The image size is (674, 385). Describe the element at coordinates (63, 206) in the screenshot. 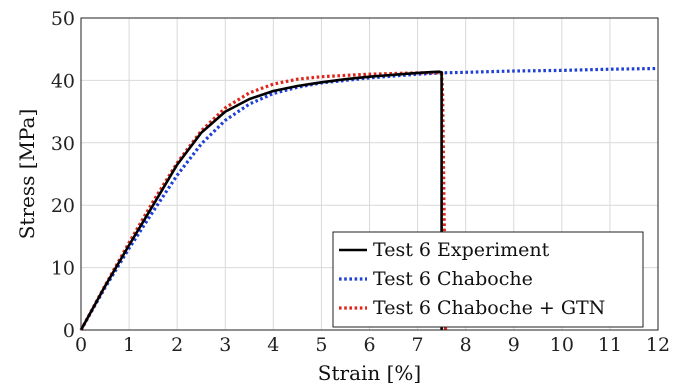

I see `y-tick-label: 20` at that location.